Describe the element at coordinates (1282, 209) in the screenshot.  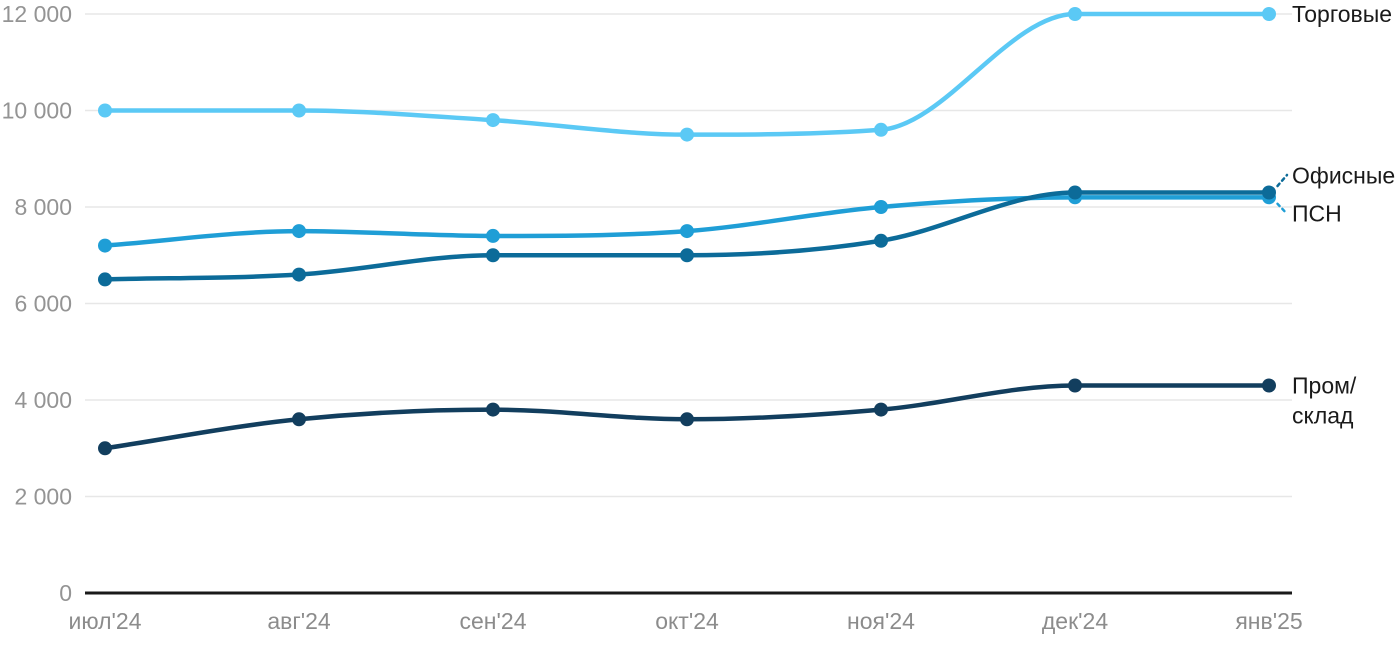
I see `series-label-leader-psn` at that location.